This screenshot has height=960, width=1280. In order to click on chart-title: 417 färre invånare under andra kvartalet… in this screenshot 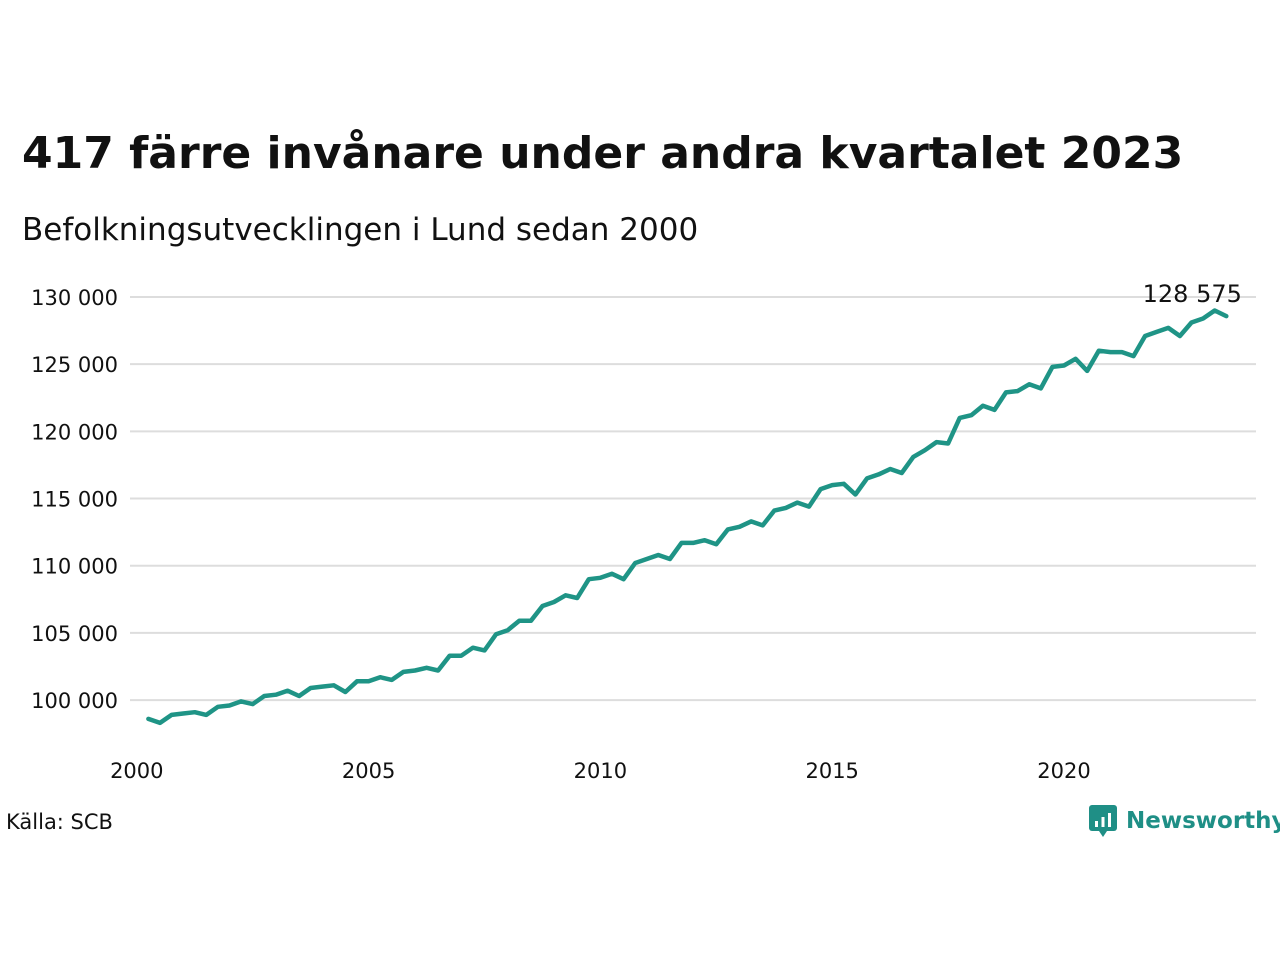, I will do `click(603, 153)`.